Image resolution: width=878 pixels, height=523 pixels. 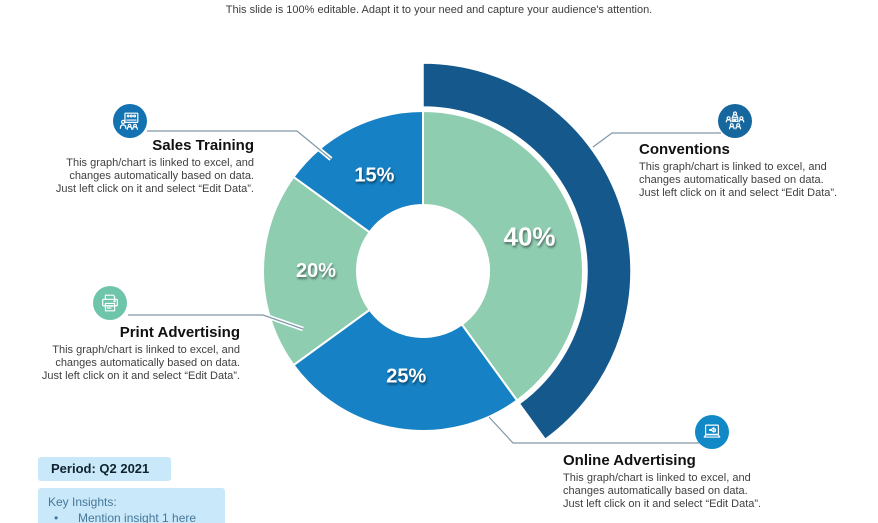 I want to click on slice-online-advertising, so click(x=405, y=370).